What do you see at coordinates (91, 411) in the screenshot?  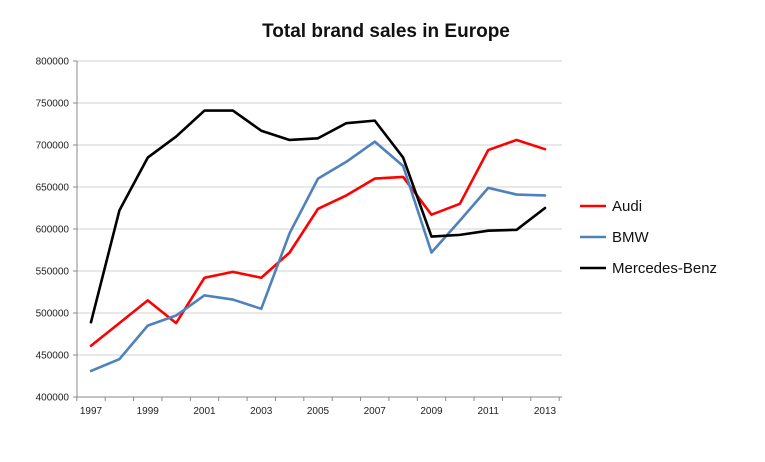 I see `x-tick-label: 1997` at bounding box center [91, 411].